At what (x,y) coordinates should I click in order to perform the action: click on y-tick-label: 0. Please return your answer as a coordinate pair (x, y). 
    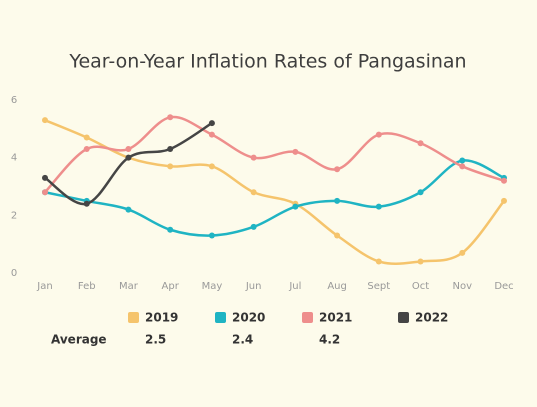
    Looking at the image, I should click on (14, 273).